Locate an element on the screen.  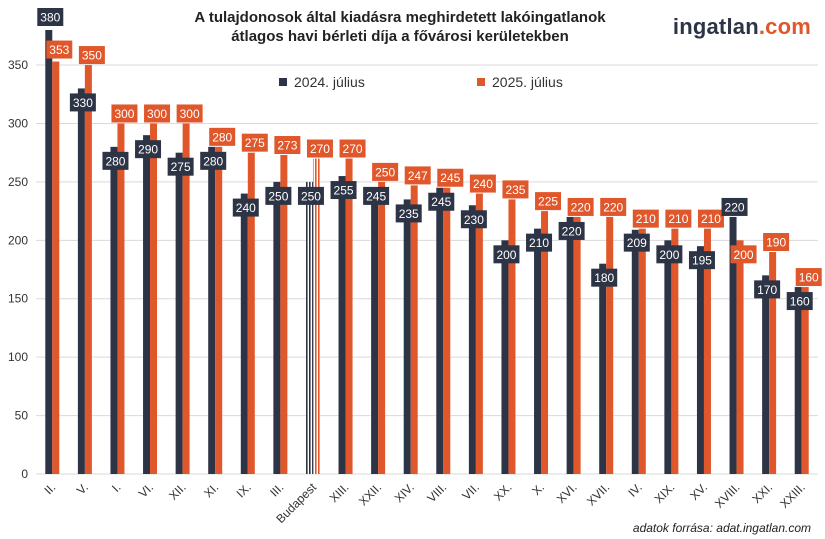
value-label-2025: 225 is located at coordinates (548, 202).